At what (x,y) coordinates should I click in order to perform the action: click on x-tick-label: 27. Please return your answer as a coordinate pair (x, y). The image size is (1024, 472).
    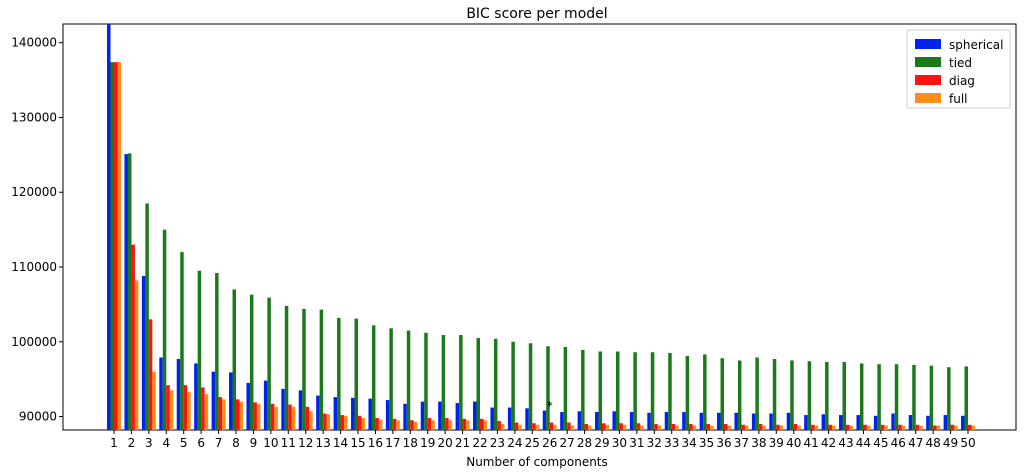
    Looking at the image, I should click on (567, 443).